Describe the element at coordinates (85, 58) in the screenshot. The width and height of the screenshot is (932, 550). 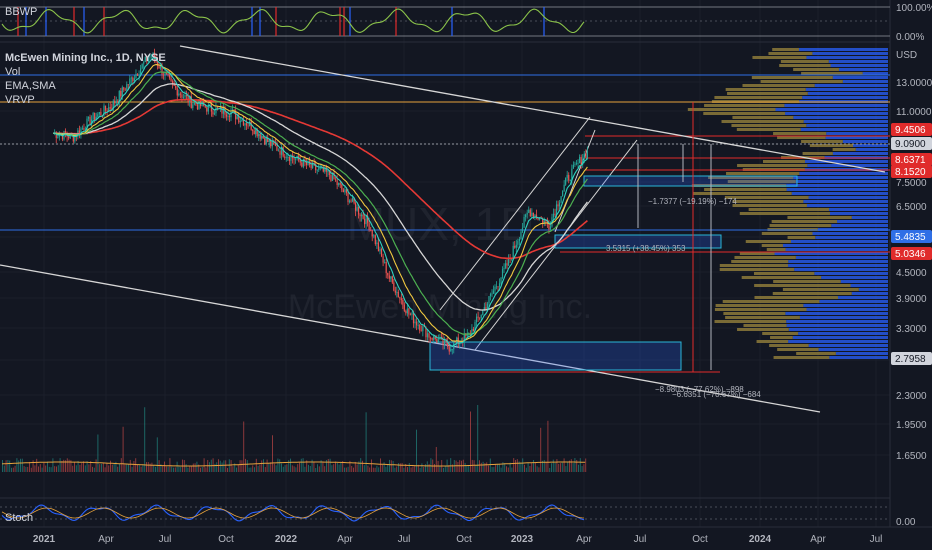
I see `legend-symbol: McEwen Mining Inc., 1D, NYSE` at that location.